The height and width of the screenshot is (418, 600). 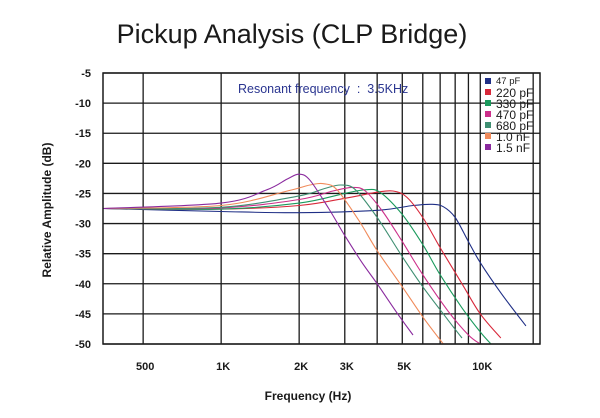 I want to click on y-tick-labels: -5 -10 -15 -20 -25 -30 -35 -40 -45 -50, so click(x=83, y=209).